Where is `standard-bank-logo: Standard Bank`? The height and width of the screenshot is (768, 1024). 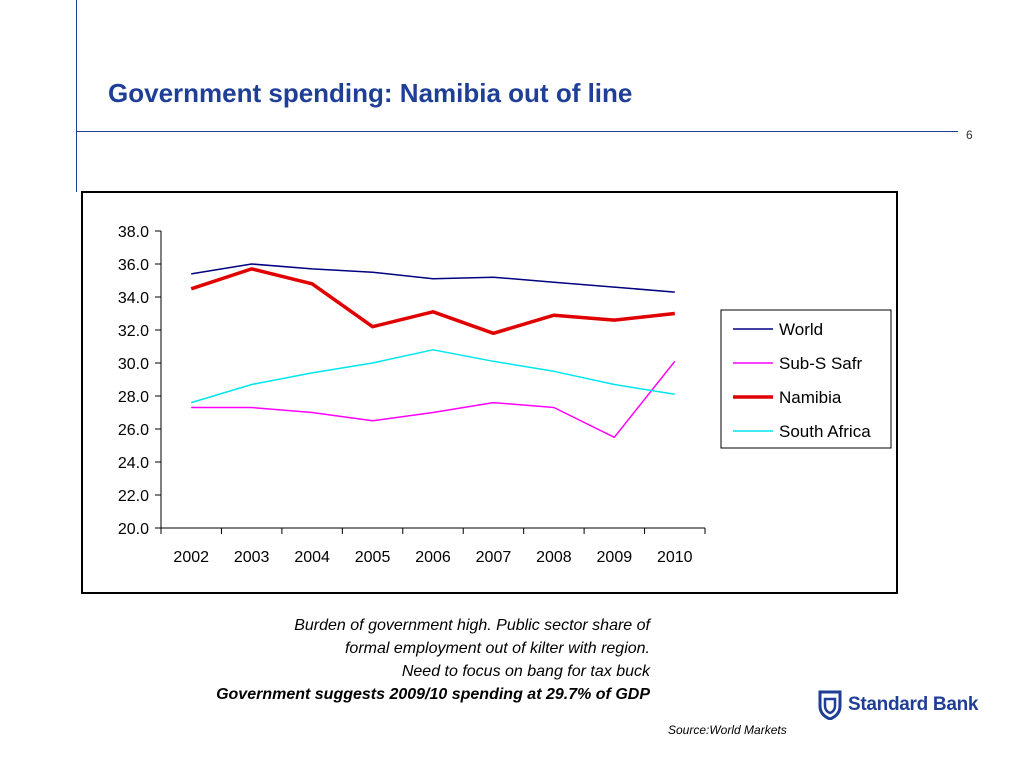 standard-bank-logo: Standard Bank is located at coordinates (898, 705).